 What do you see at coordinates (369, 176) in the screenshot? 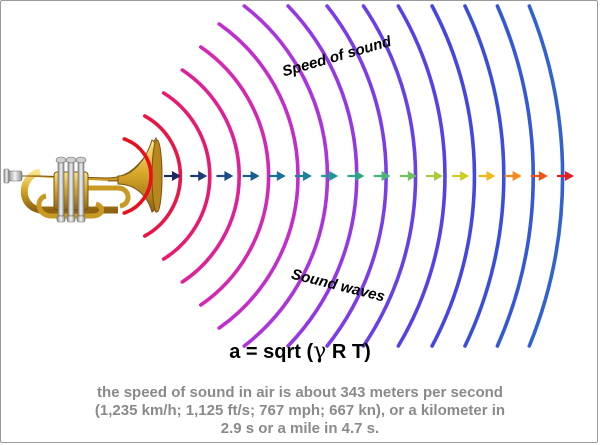
I see `propagation-arrows` at bounding box center [369, 176].